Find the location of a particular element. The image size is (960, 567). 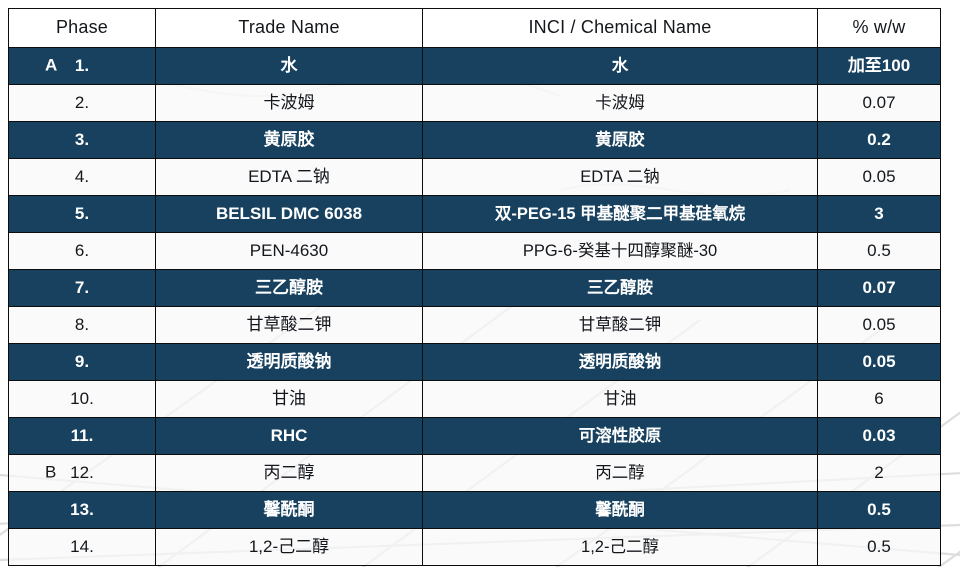

row-number: 9. is located at coordinates (82, 361).